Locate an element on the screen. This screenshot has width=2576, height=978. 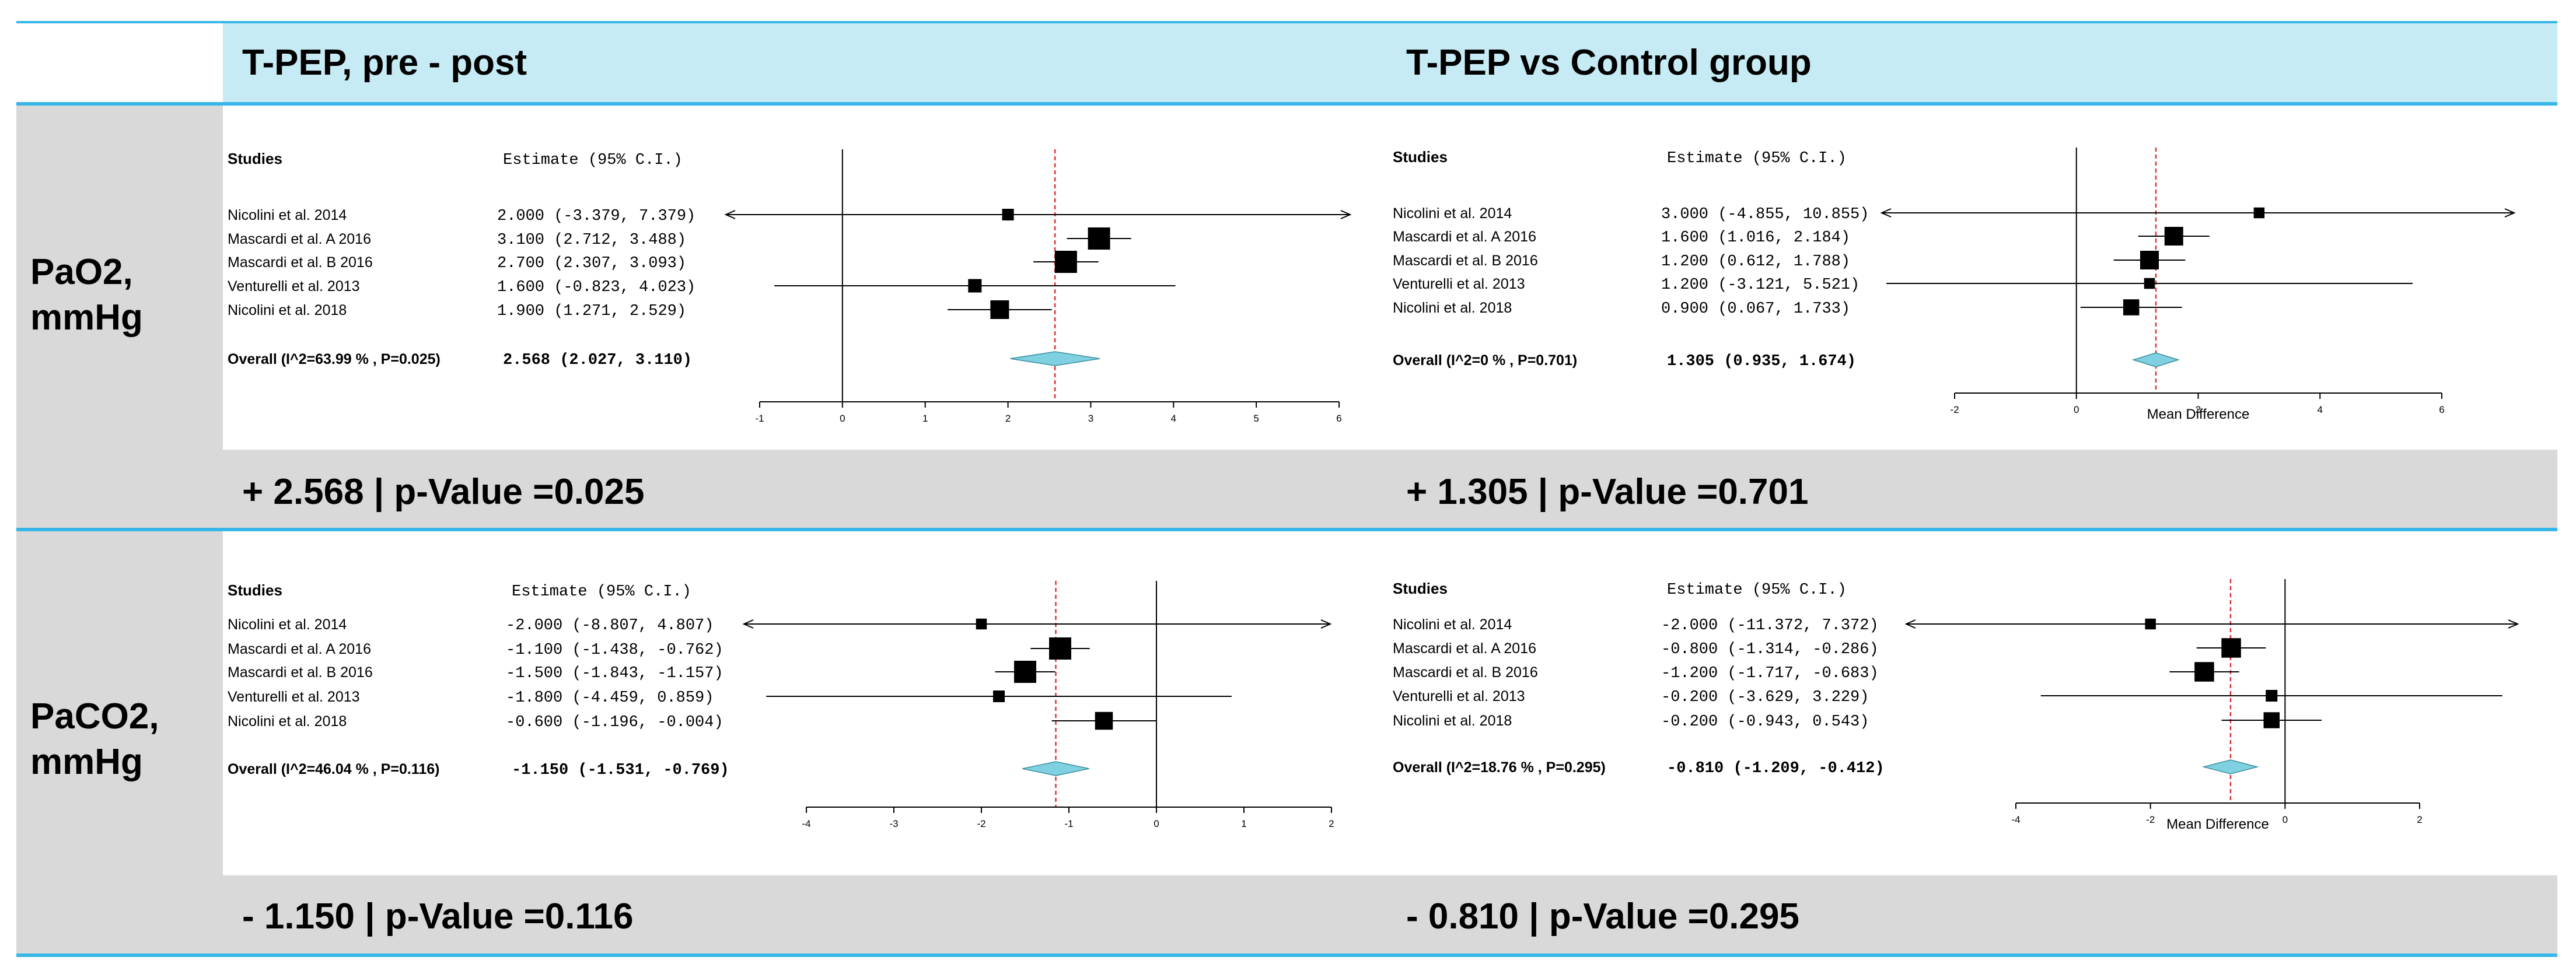
overall-estimate: -1.150 (-1.531, -0.769) is located at coordinates (620, 771).